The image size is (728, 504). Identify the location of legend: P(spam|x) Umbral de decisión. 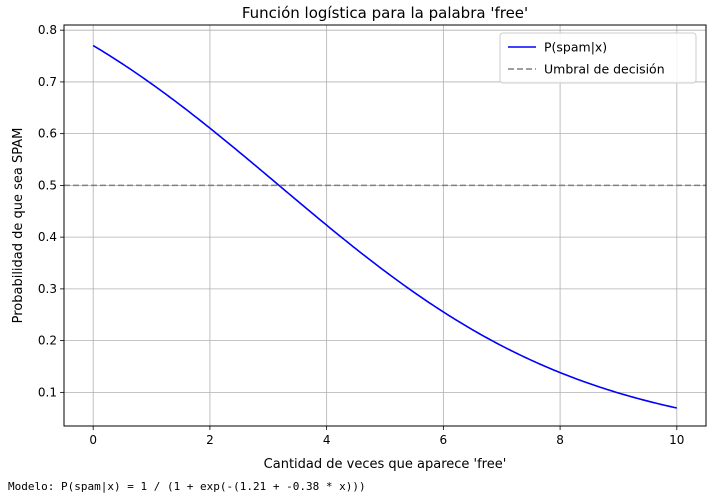
(598, 58).